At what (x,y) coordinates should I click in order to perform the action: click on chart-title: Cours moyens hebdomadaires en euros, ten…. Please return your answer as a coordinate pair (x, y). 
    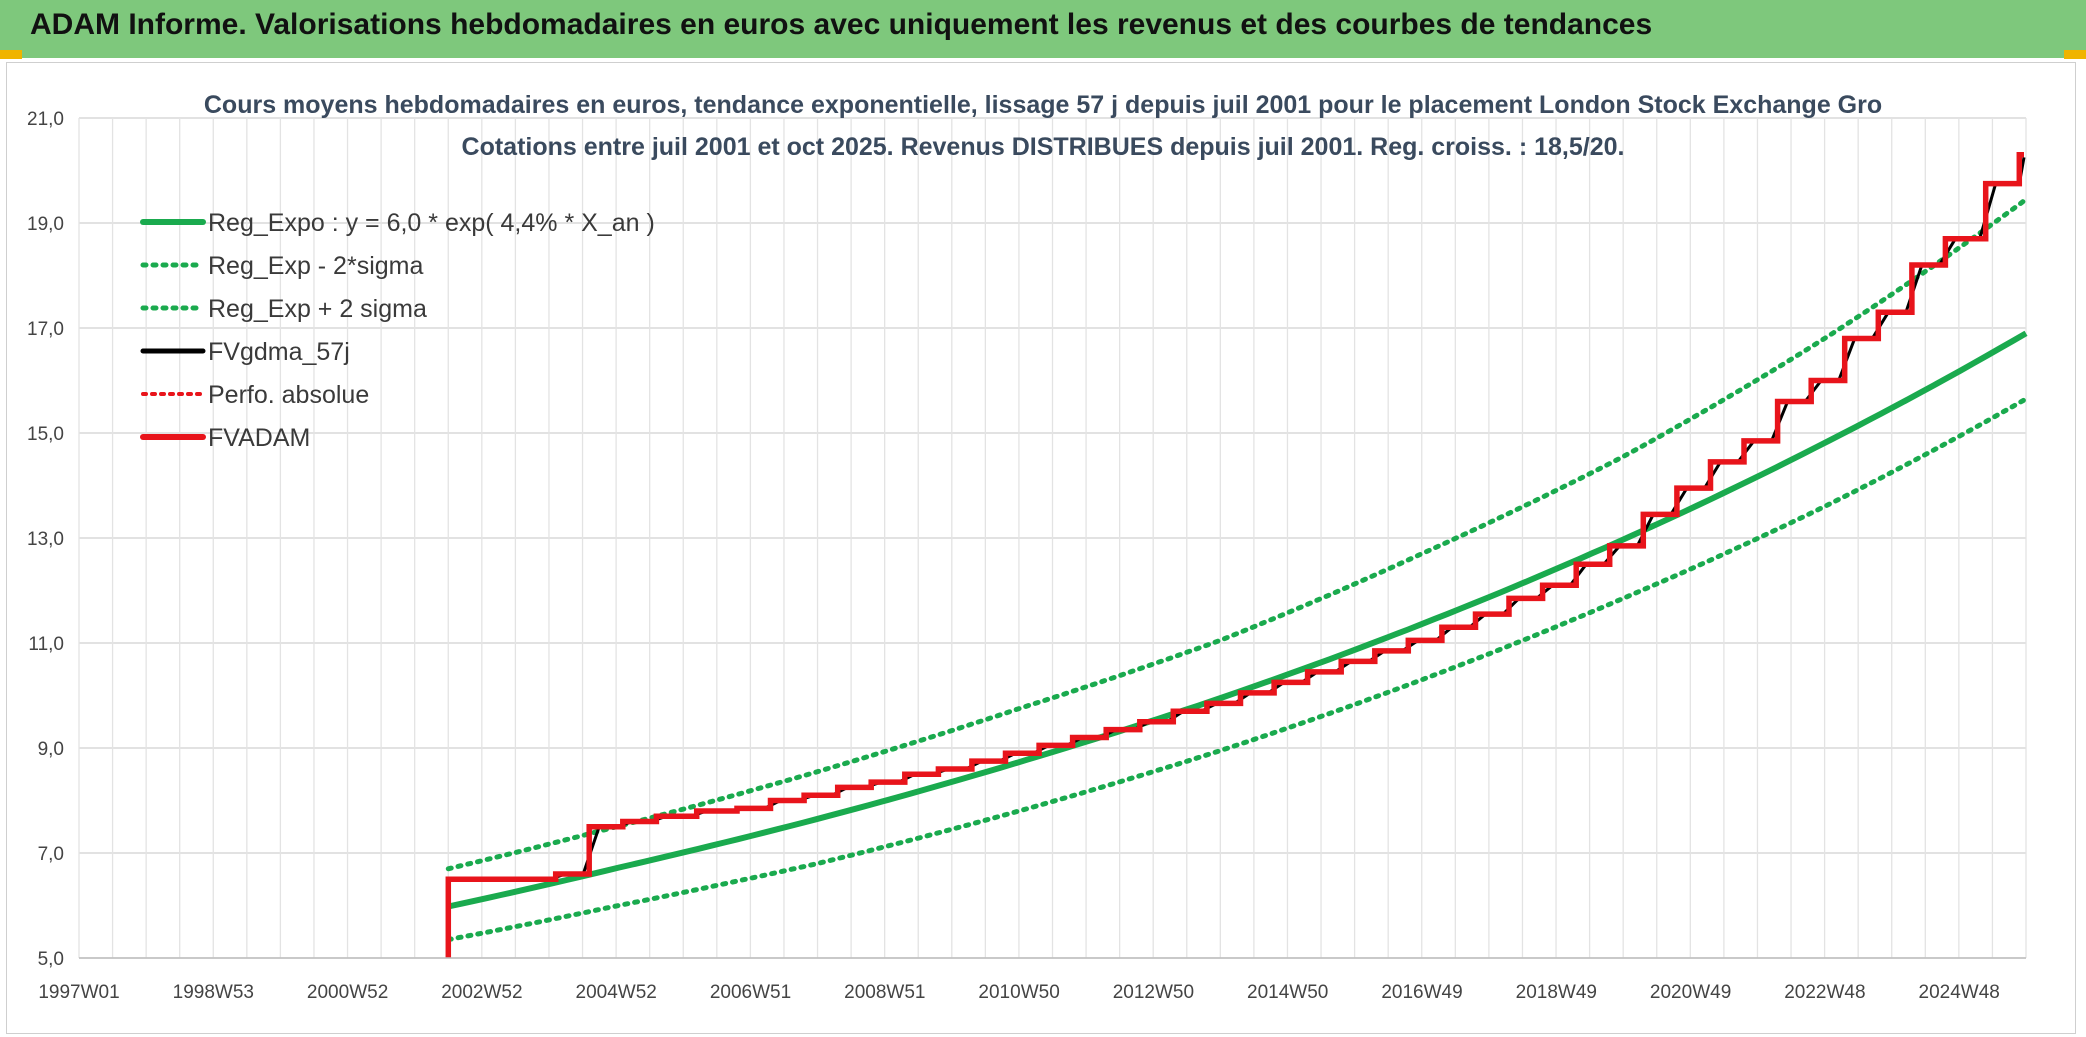
    Looking at the image, I should click on (1043, 105).